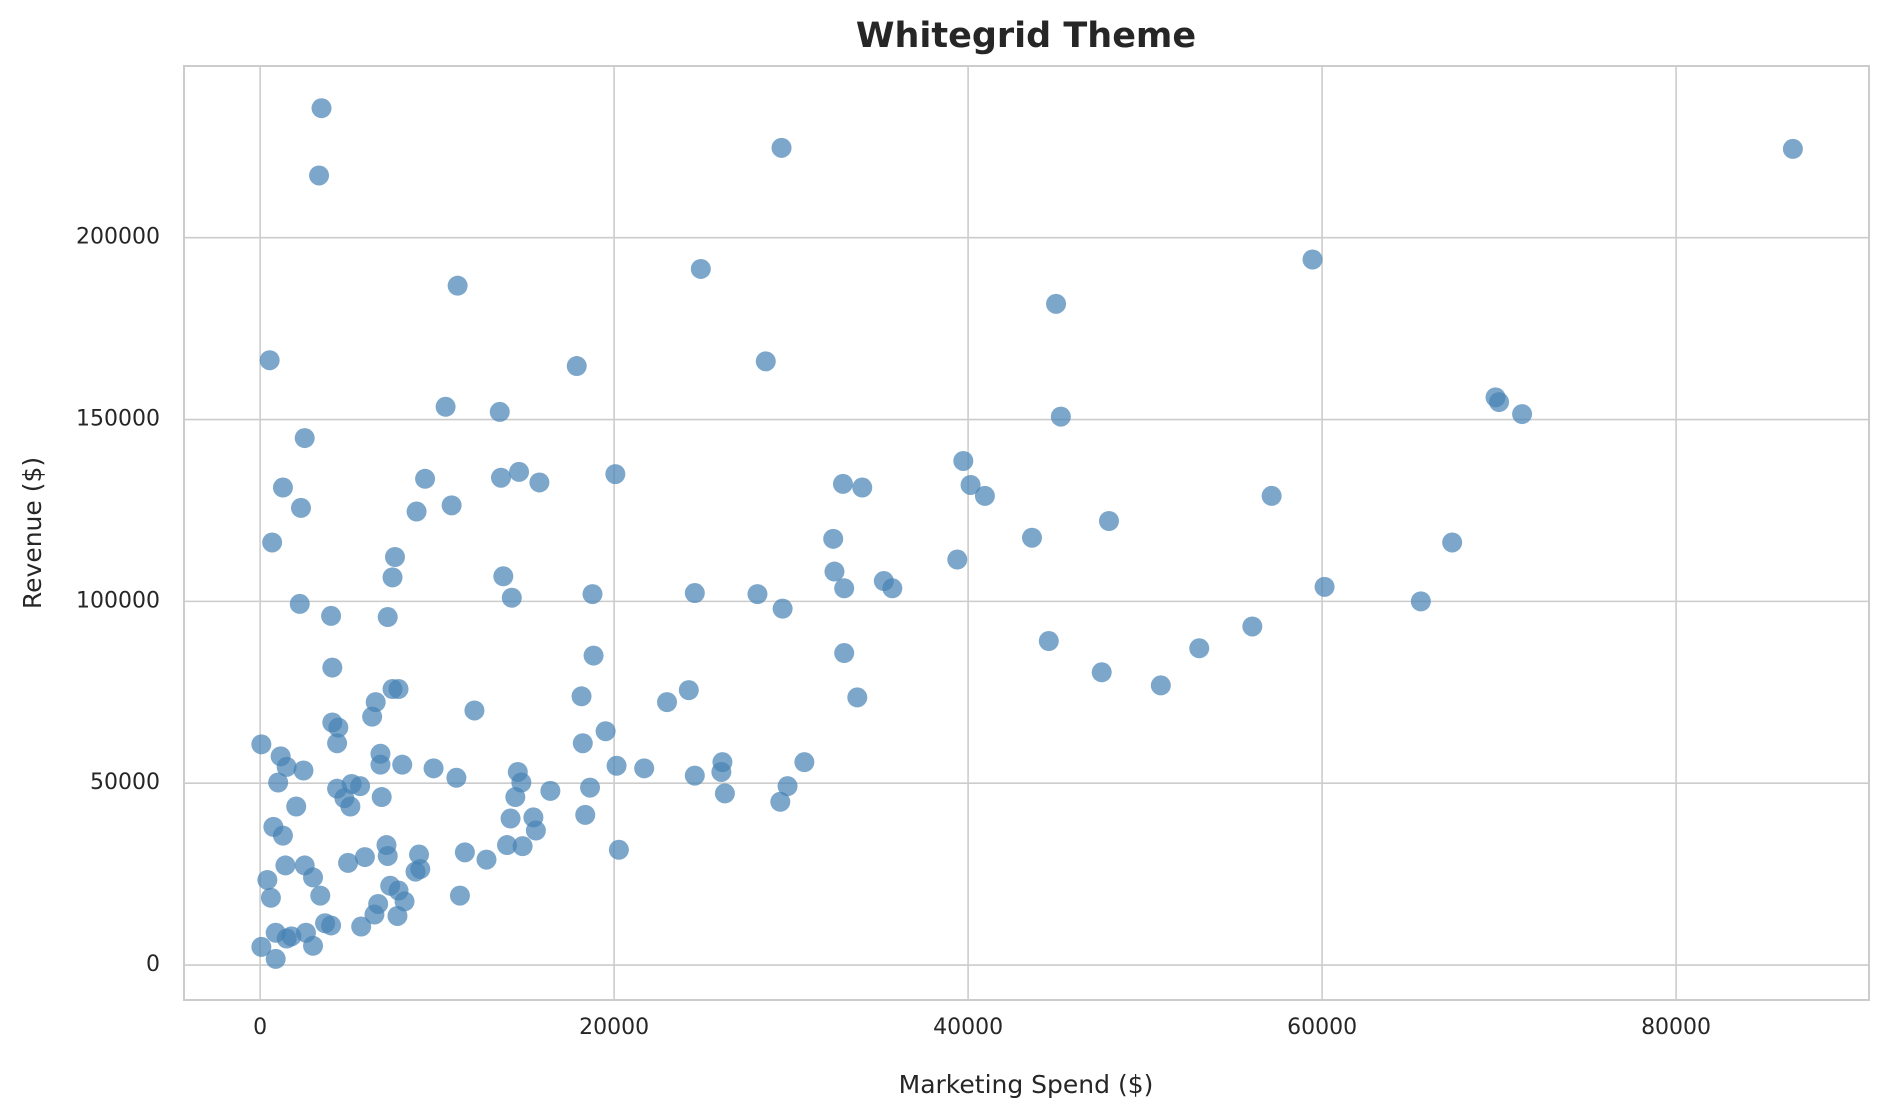 Image resolution: width=1888 pixels, height=1120 pixels. I want to click on y-tick-label: 150000, so click(118, 419).